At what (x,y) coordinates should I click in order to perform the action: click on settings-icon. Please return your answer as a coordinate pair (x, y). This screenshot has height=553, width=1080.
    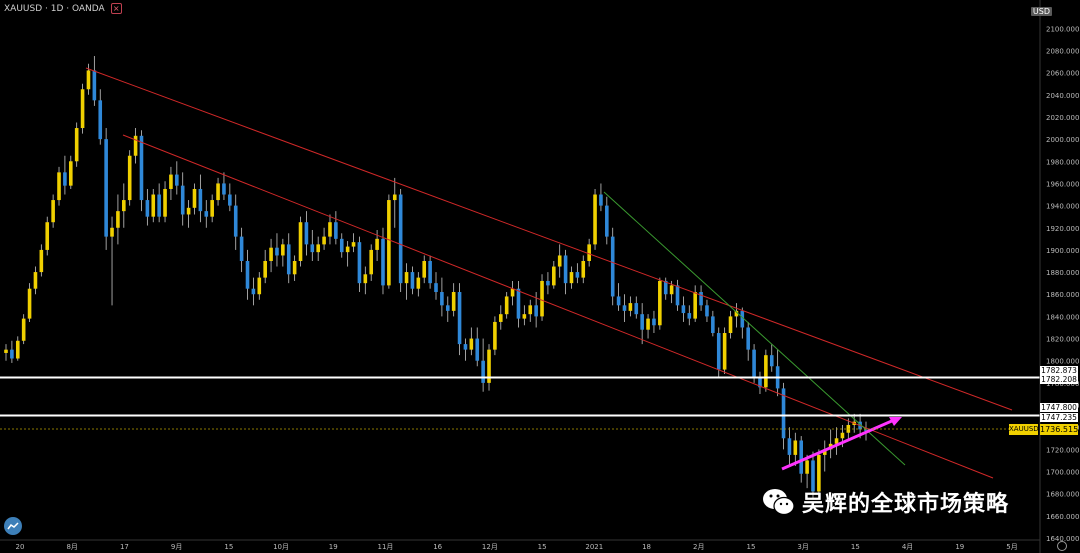
    Looking at the image, I should click on (1062, 546).